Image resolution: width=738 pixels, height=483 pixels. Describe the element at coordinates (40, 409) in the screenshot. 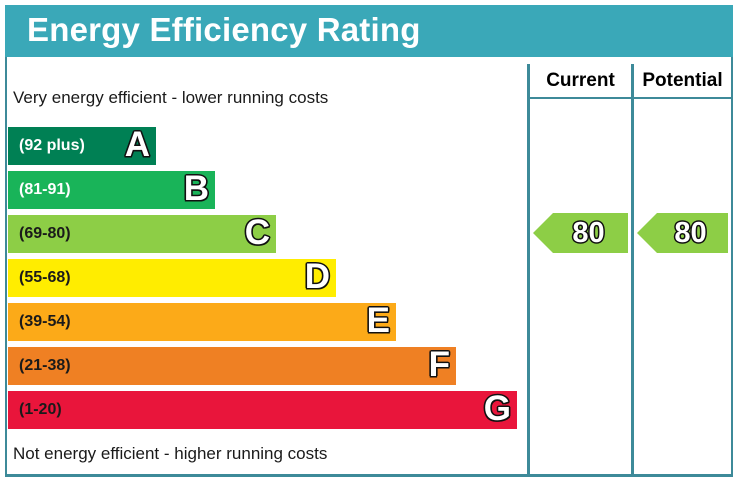

I see `rating-band-range: (1-20)` at that location.